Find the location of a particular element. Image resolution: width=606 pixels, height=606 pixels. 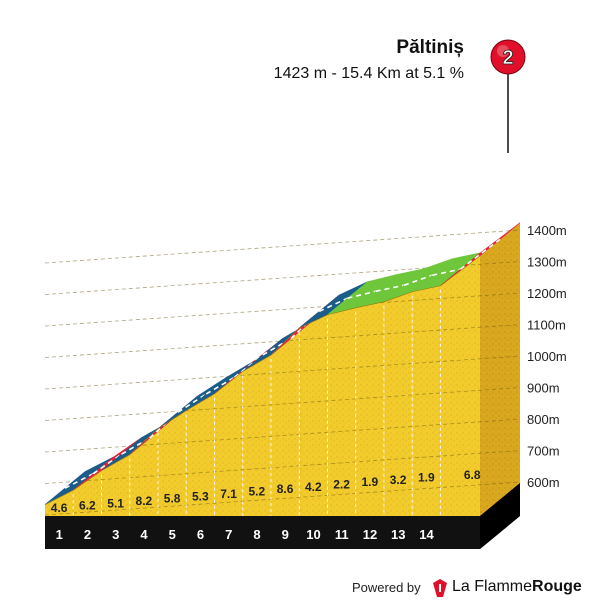

right-wall-face is located at coordinates (500, 369).